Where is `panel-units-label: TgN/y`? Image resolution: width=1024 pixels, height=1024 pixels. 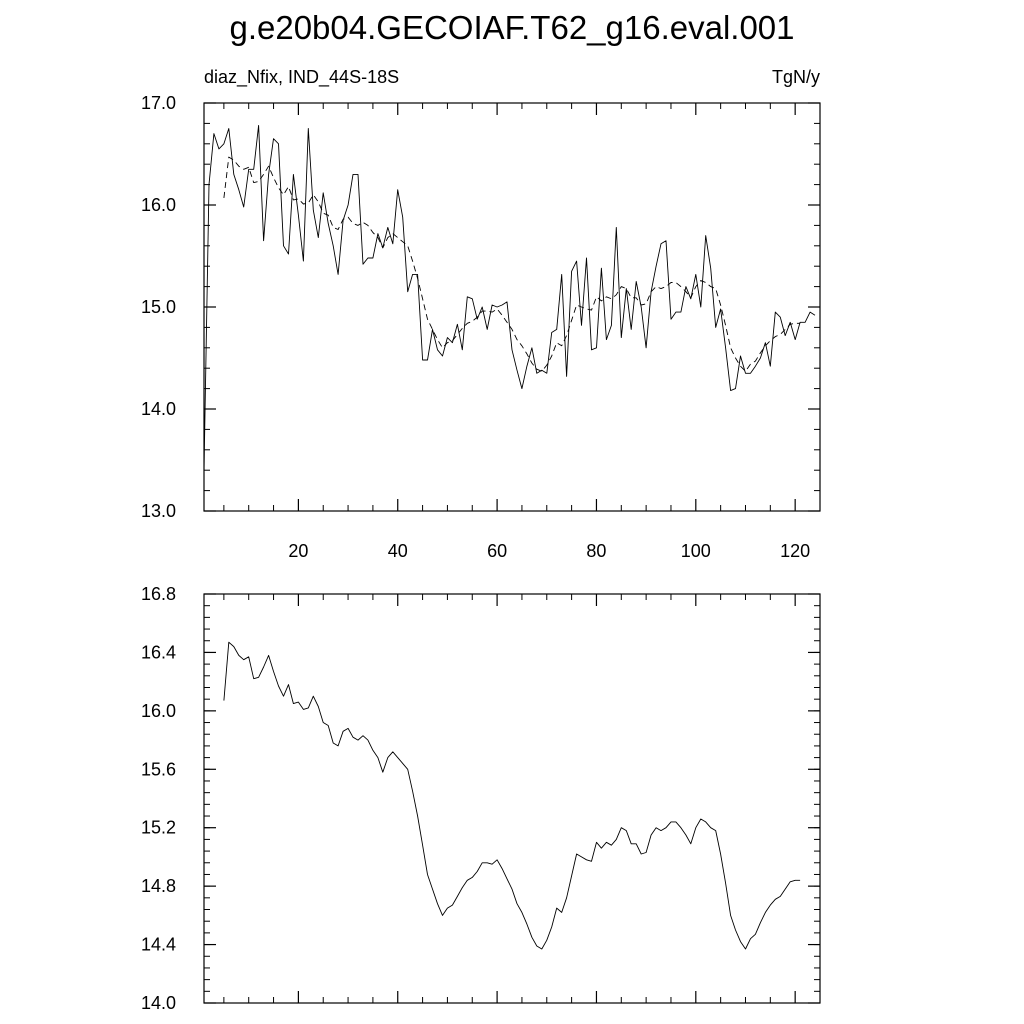 panel-units-label: TgN/y is located at coordinates (795, 77).